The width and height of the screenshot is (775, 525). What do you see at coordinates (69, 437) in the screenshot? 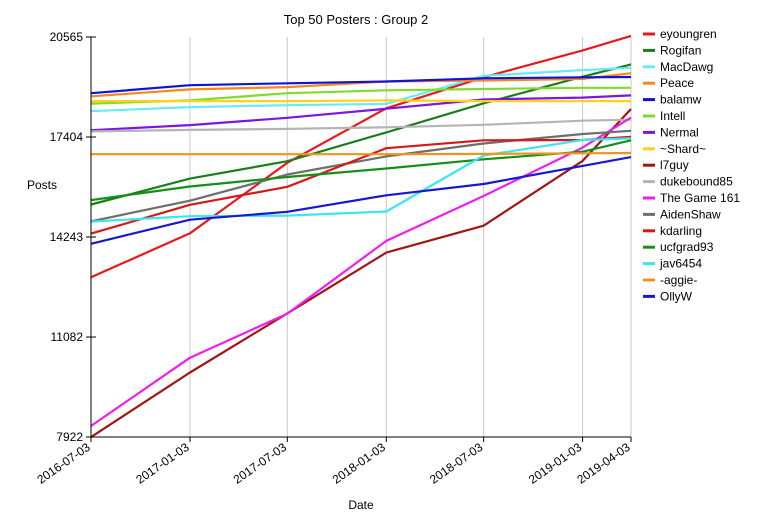
I see `y-tick-label: 7922` at bounding box center [69, 437].